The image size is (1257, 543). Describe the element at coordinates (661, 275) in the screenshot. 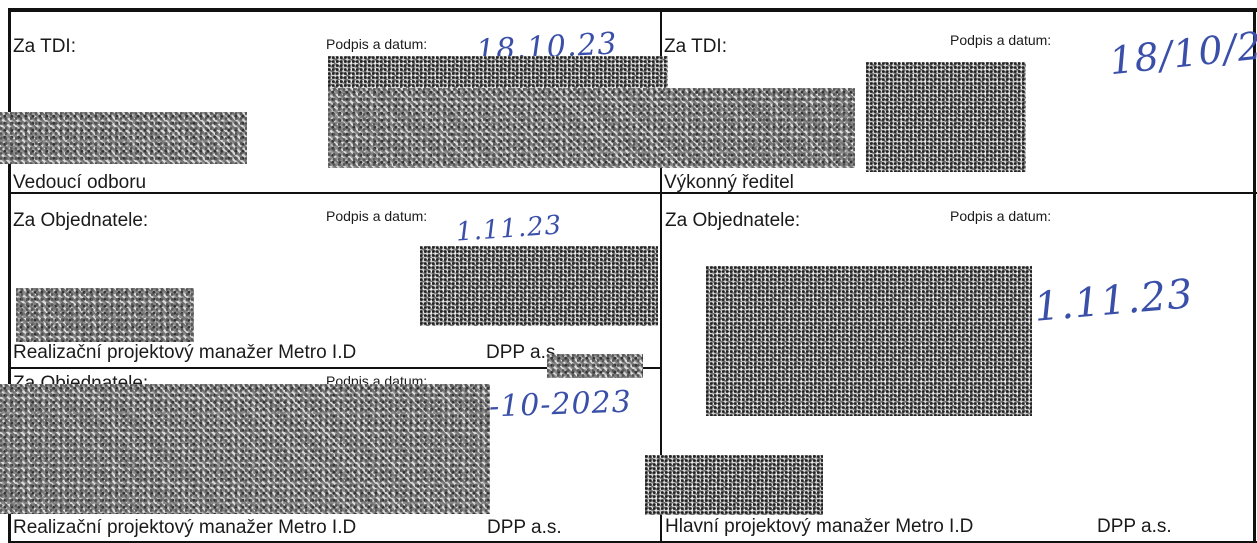

I see `table-middle-divider` at that location.